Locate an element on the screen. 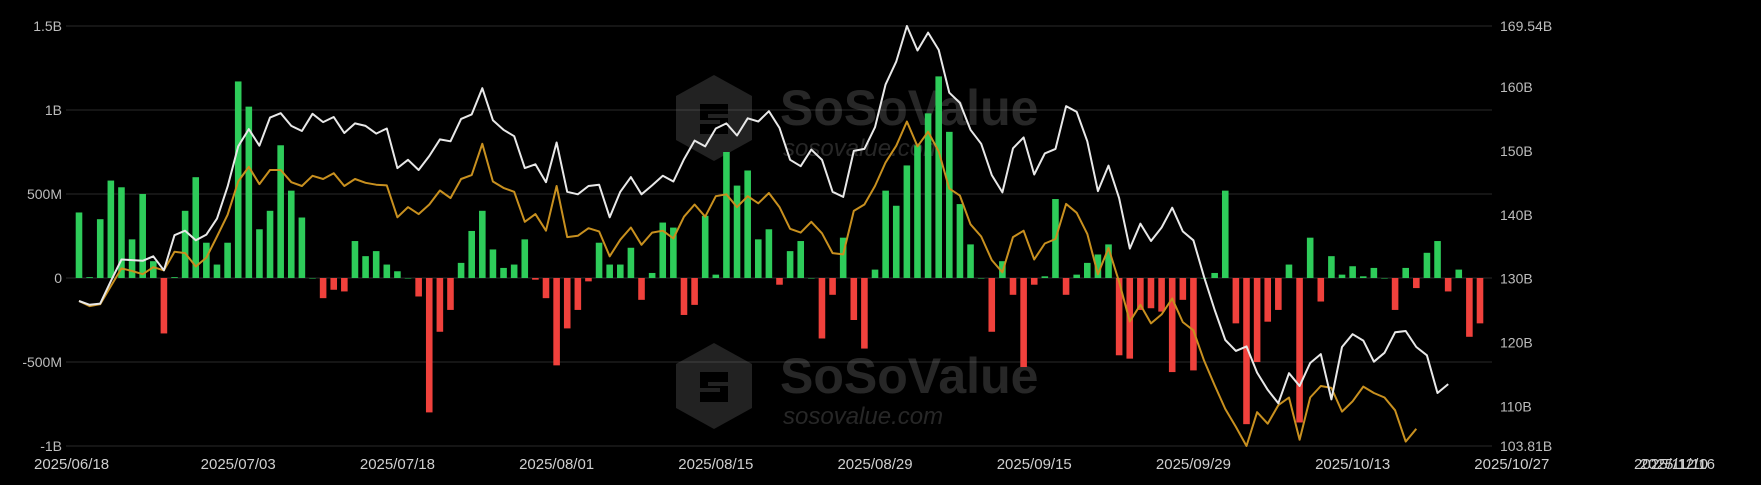  left-tick-label: 1.5B is located at coordinates (47, 26).